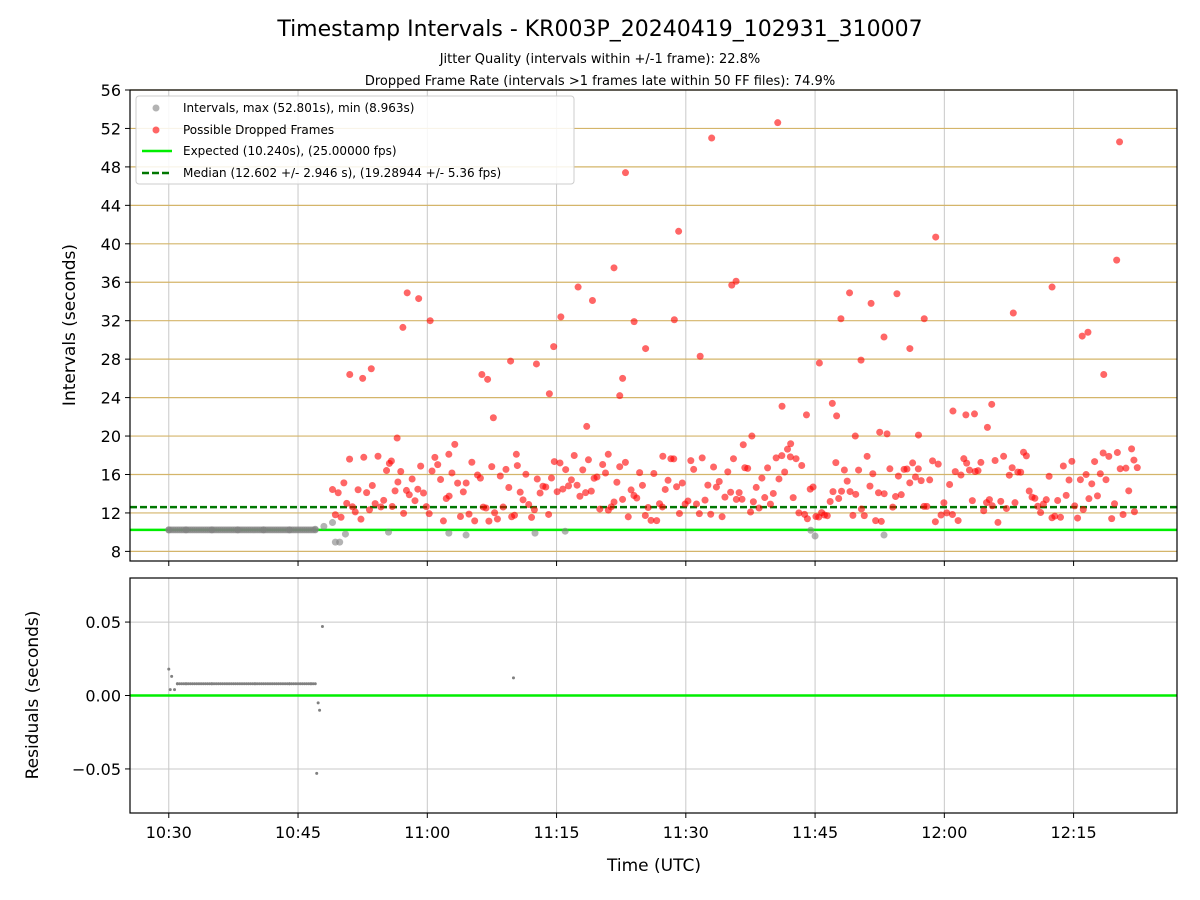  What do you see at coordinates (111, 90) in the screenshot?
I see `intervals-y-tick-label: 56` at bounding box center [111, 90].